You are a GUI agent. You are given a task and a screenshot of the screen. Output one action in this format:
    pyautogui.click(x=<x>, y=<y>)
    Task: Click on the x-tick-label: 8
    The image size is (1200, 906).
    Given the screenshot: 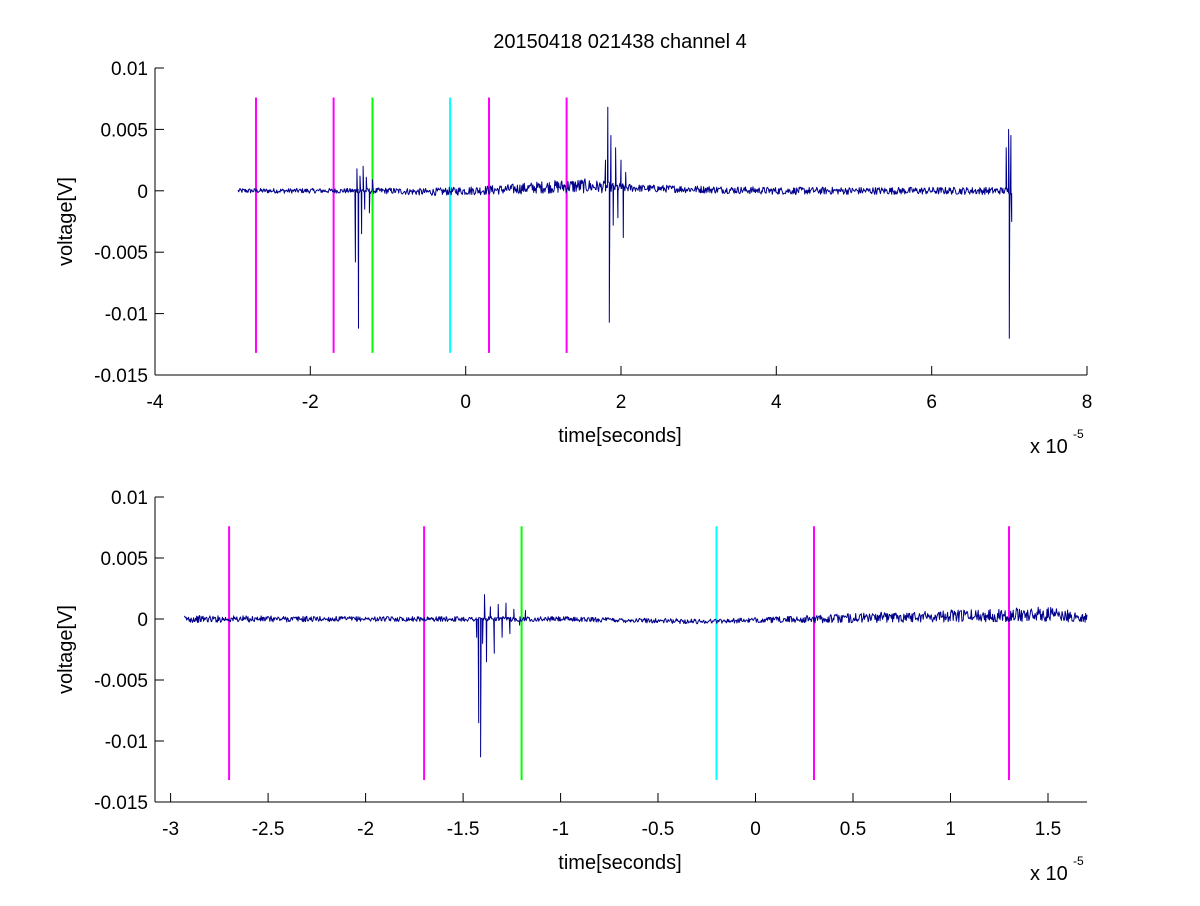 What is the action you would take?
    pyautogui.click(x=1087, y=402)
    